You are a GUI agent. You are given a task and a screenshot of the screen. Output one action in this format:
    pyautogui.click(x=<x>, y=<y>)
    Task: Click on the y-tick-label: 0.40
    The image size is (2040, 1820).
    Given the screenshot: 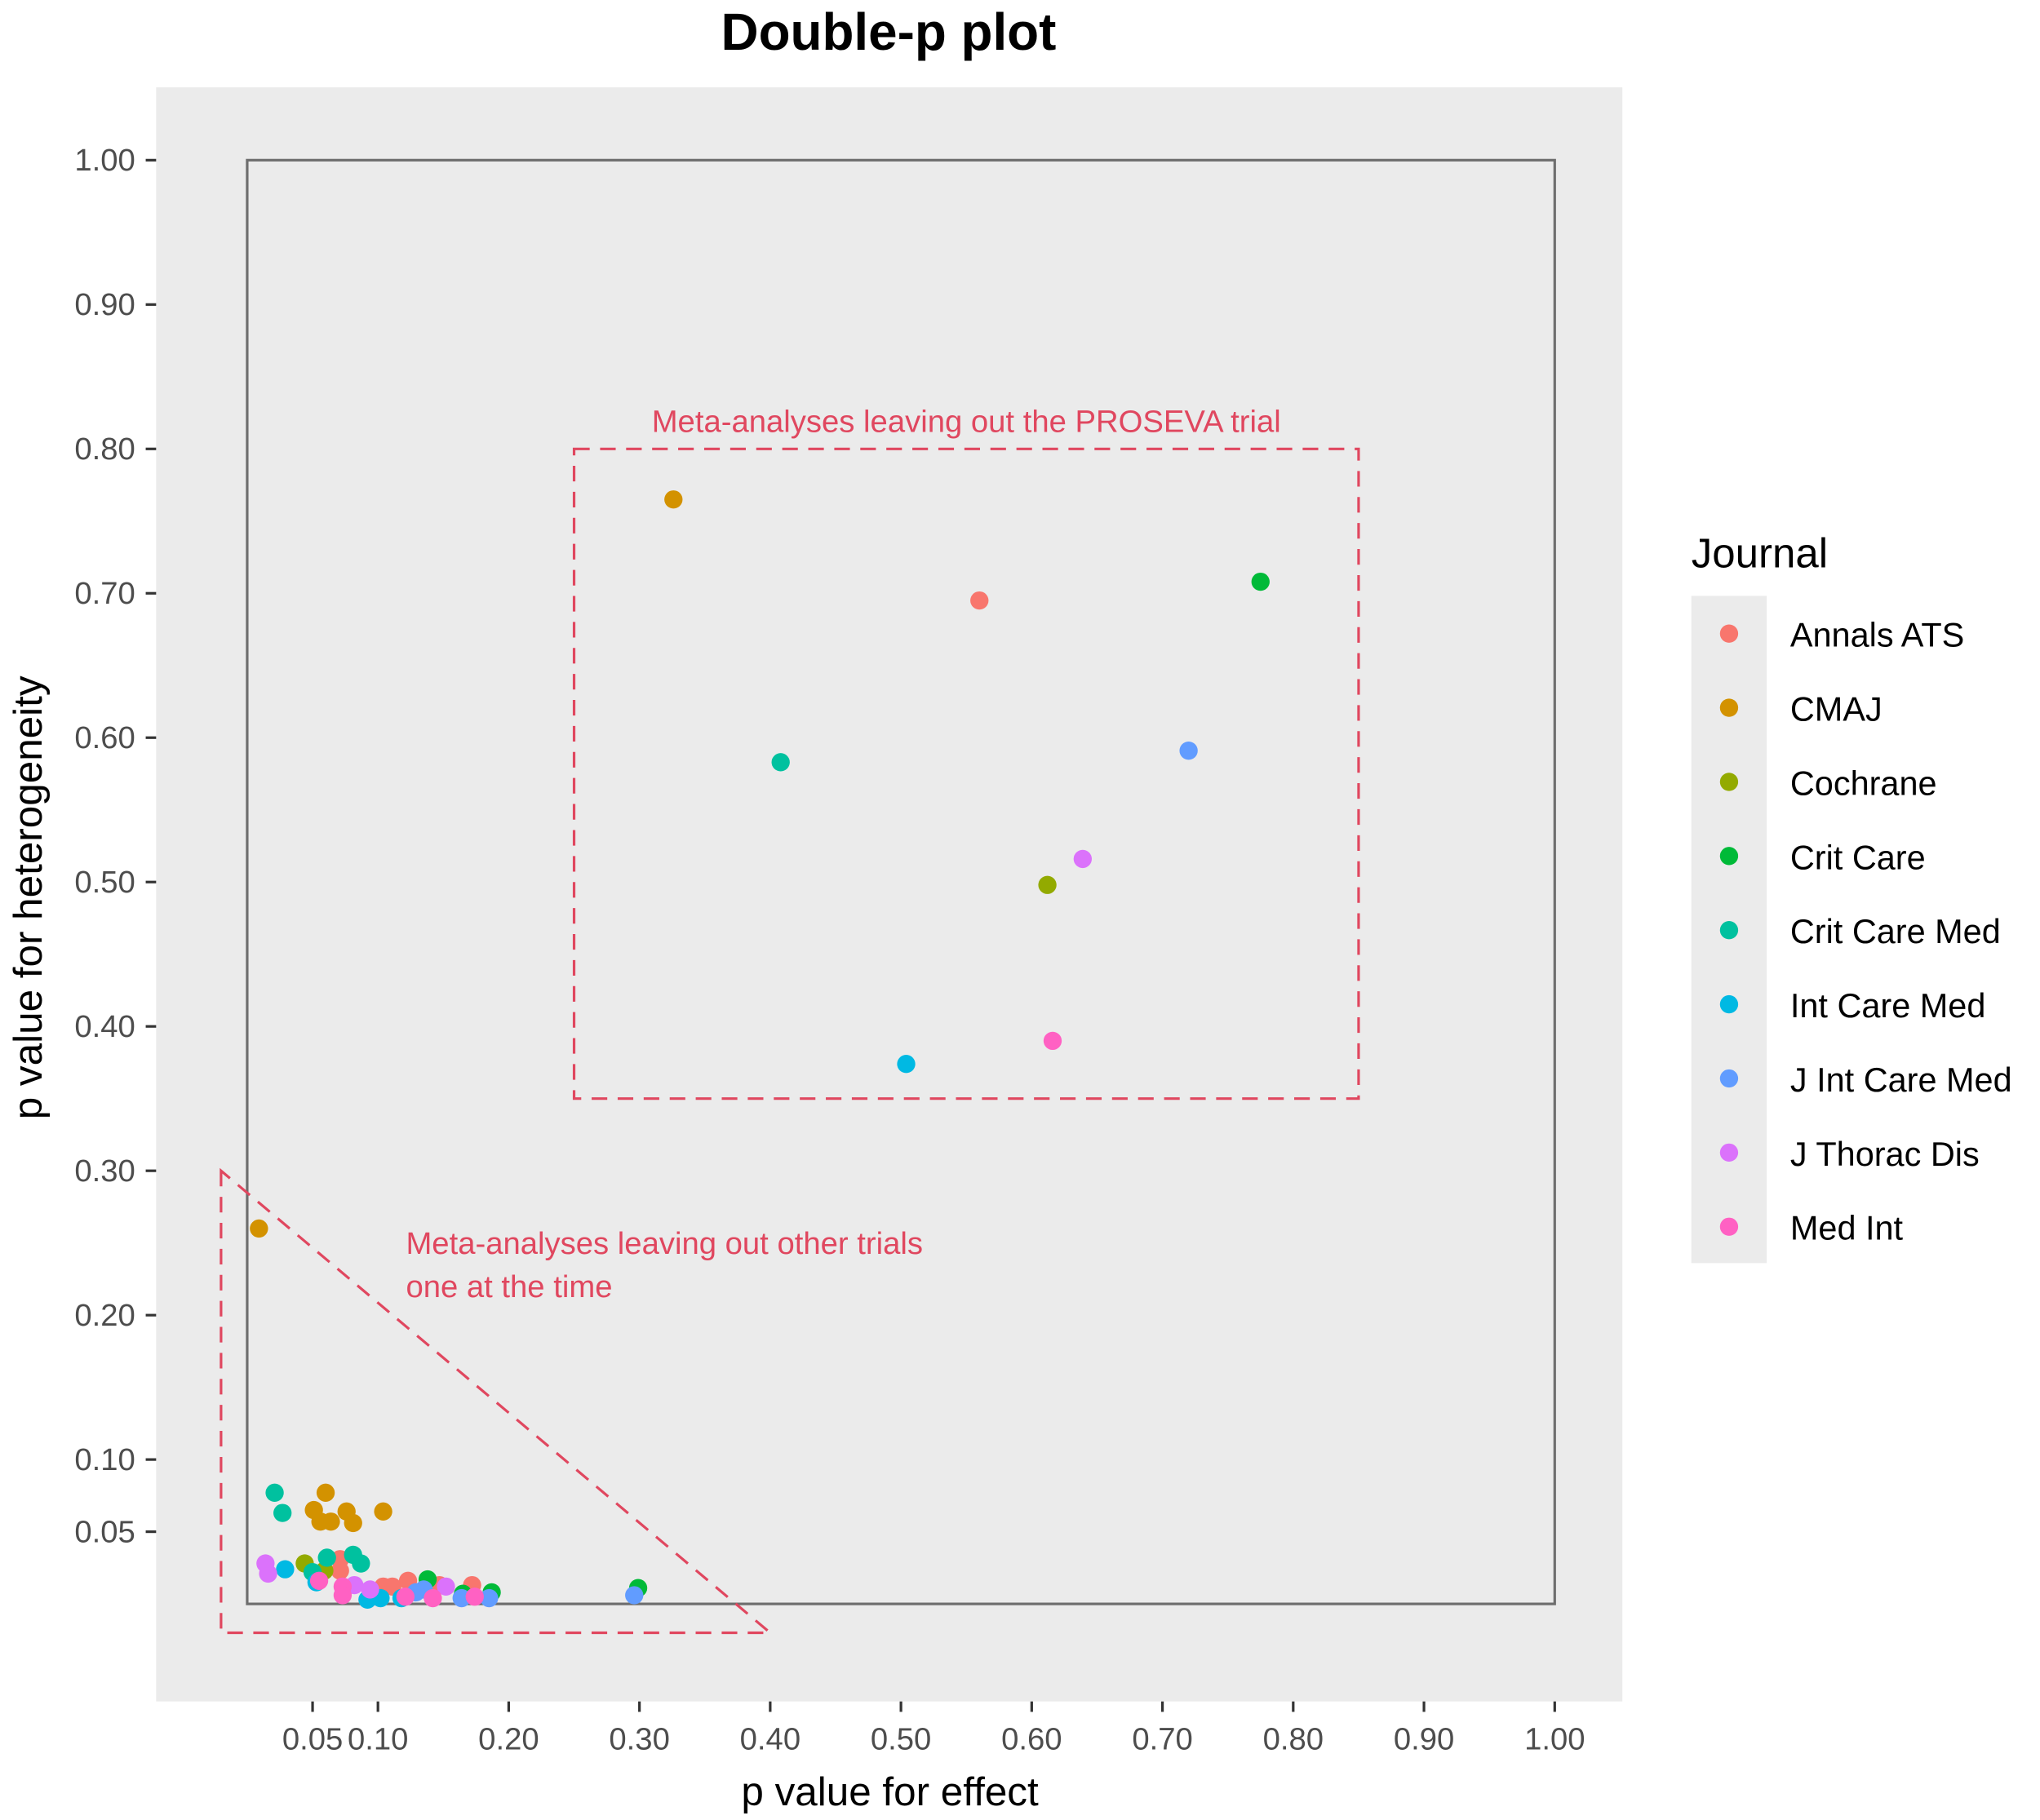 What is the action you would take?
    pyautogui.click(x=104, y=1026)
    